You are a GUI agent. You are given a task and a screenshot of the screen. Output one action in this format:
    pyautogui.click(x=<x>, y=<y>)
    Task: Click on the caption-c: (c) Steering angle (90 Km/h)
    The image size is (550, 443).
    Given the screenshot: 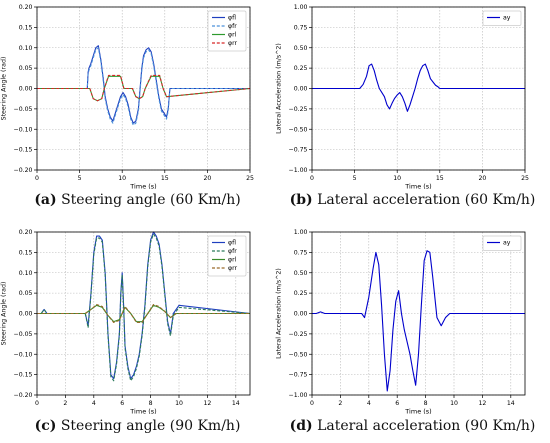 What is the action you would take?
    pyautogui.click(x=137, y=426)
    